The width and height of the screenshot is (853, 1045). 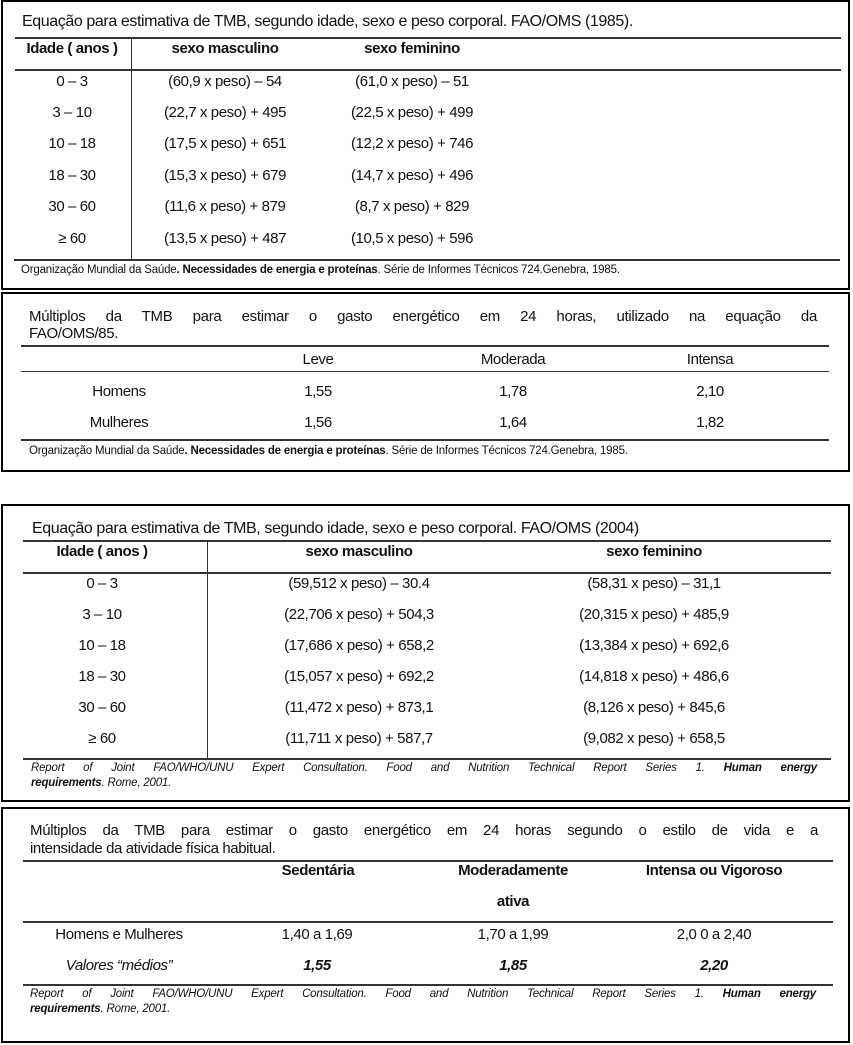 I want to click on cell: 1,82, so click(x=710, y=422).